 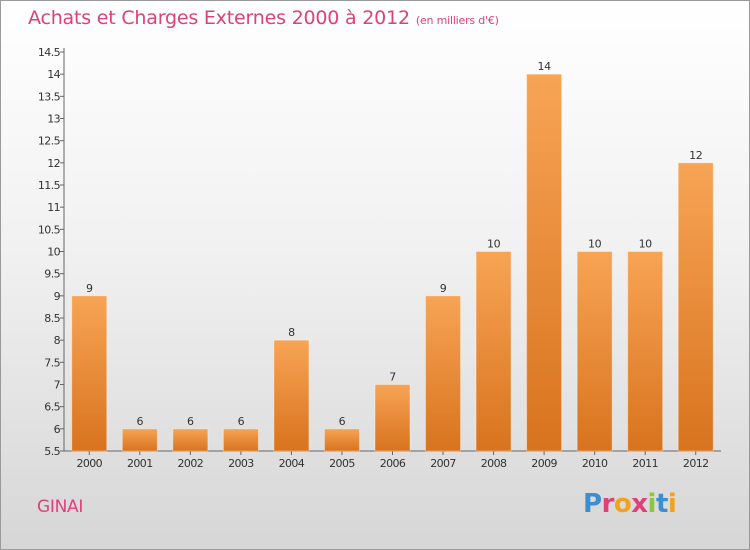 What do you see at coordinates (49, 96) in the screenshot?
I see `y-tick-label: 13.5` at bounding box center [49, 96].